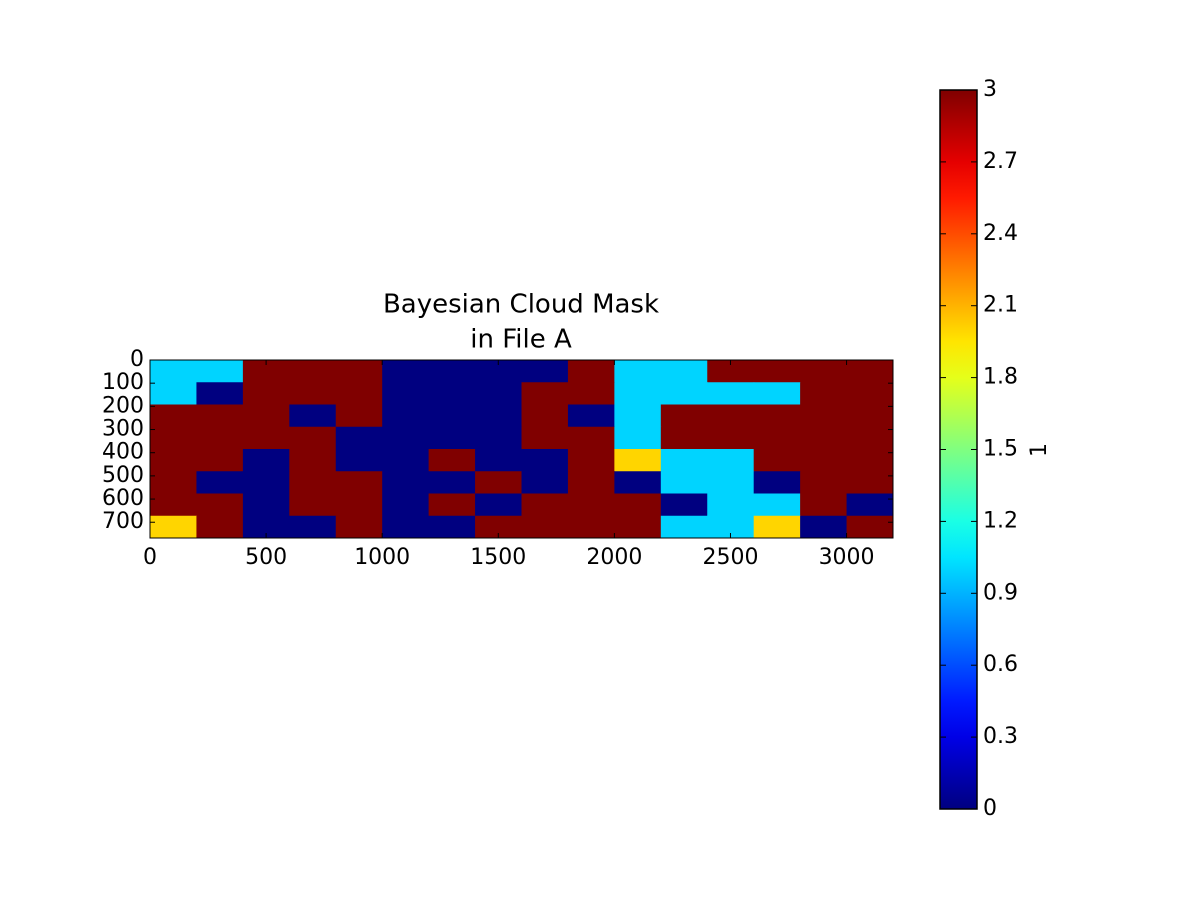 The image size is (1200, 900). I want to click on y-tick-label: 0, so click(137, 359).